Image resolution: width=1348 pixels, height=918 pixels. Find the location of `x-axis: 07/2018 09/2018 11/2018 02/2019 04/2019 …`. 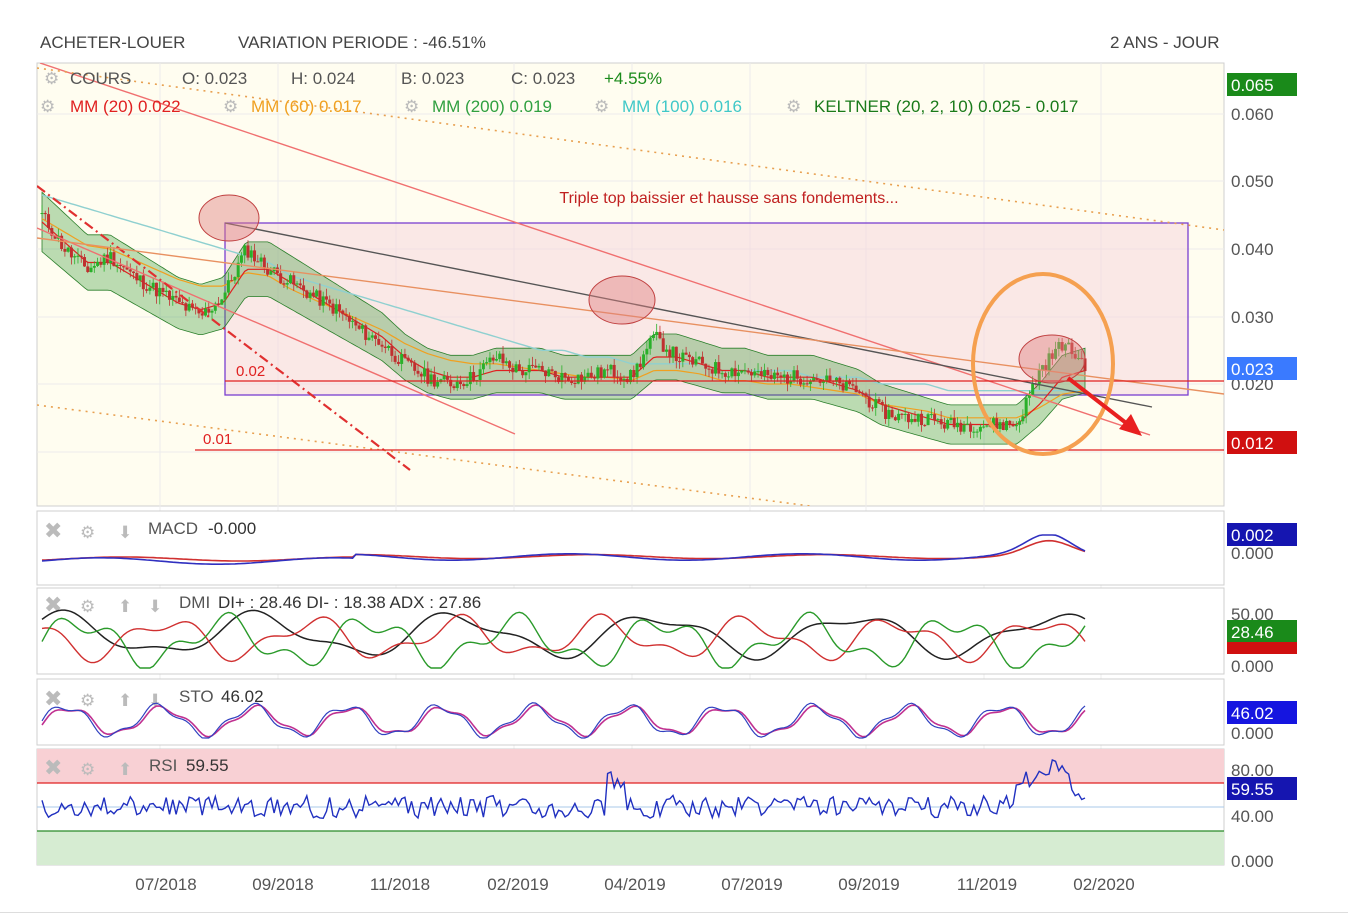

x-axis: 07/2018 09/2018 11/2018 02/2019 04/2019 … is located at coordinates (634, 884).